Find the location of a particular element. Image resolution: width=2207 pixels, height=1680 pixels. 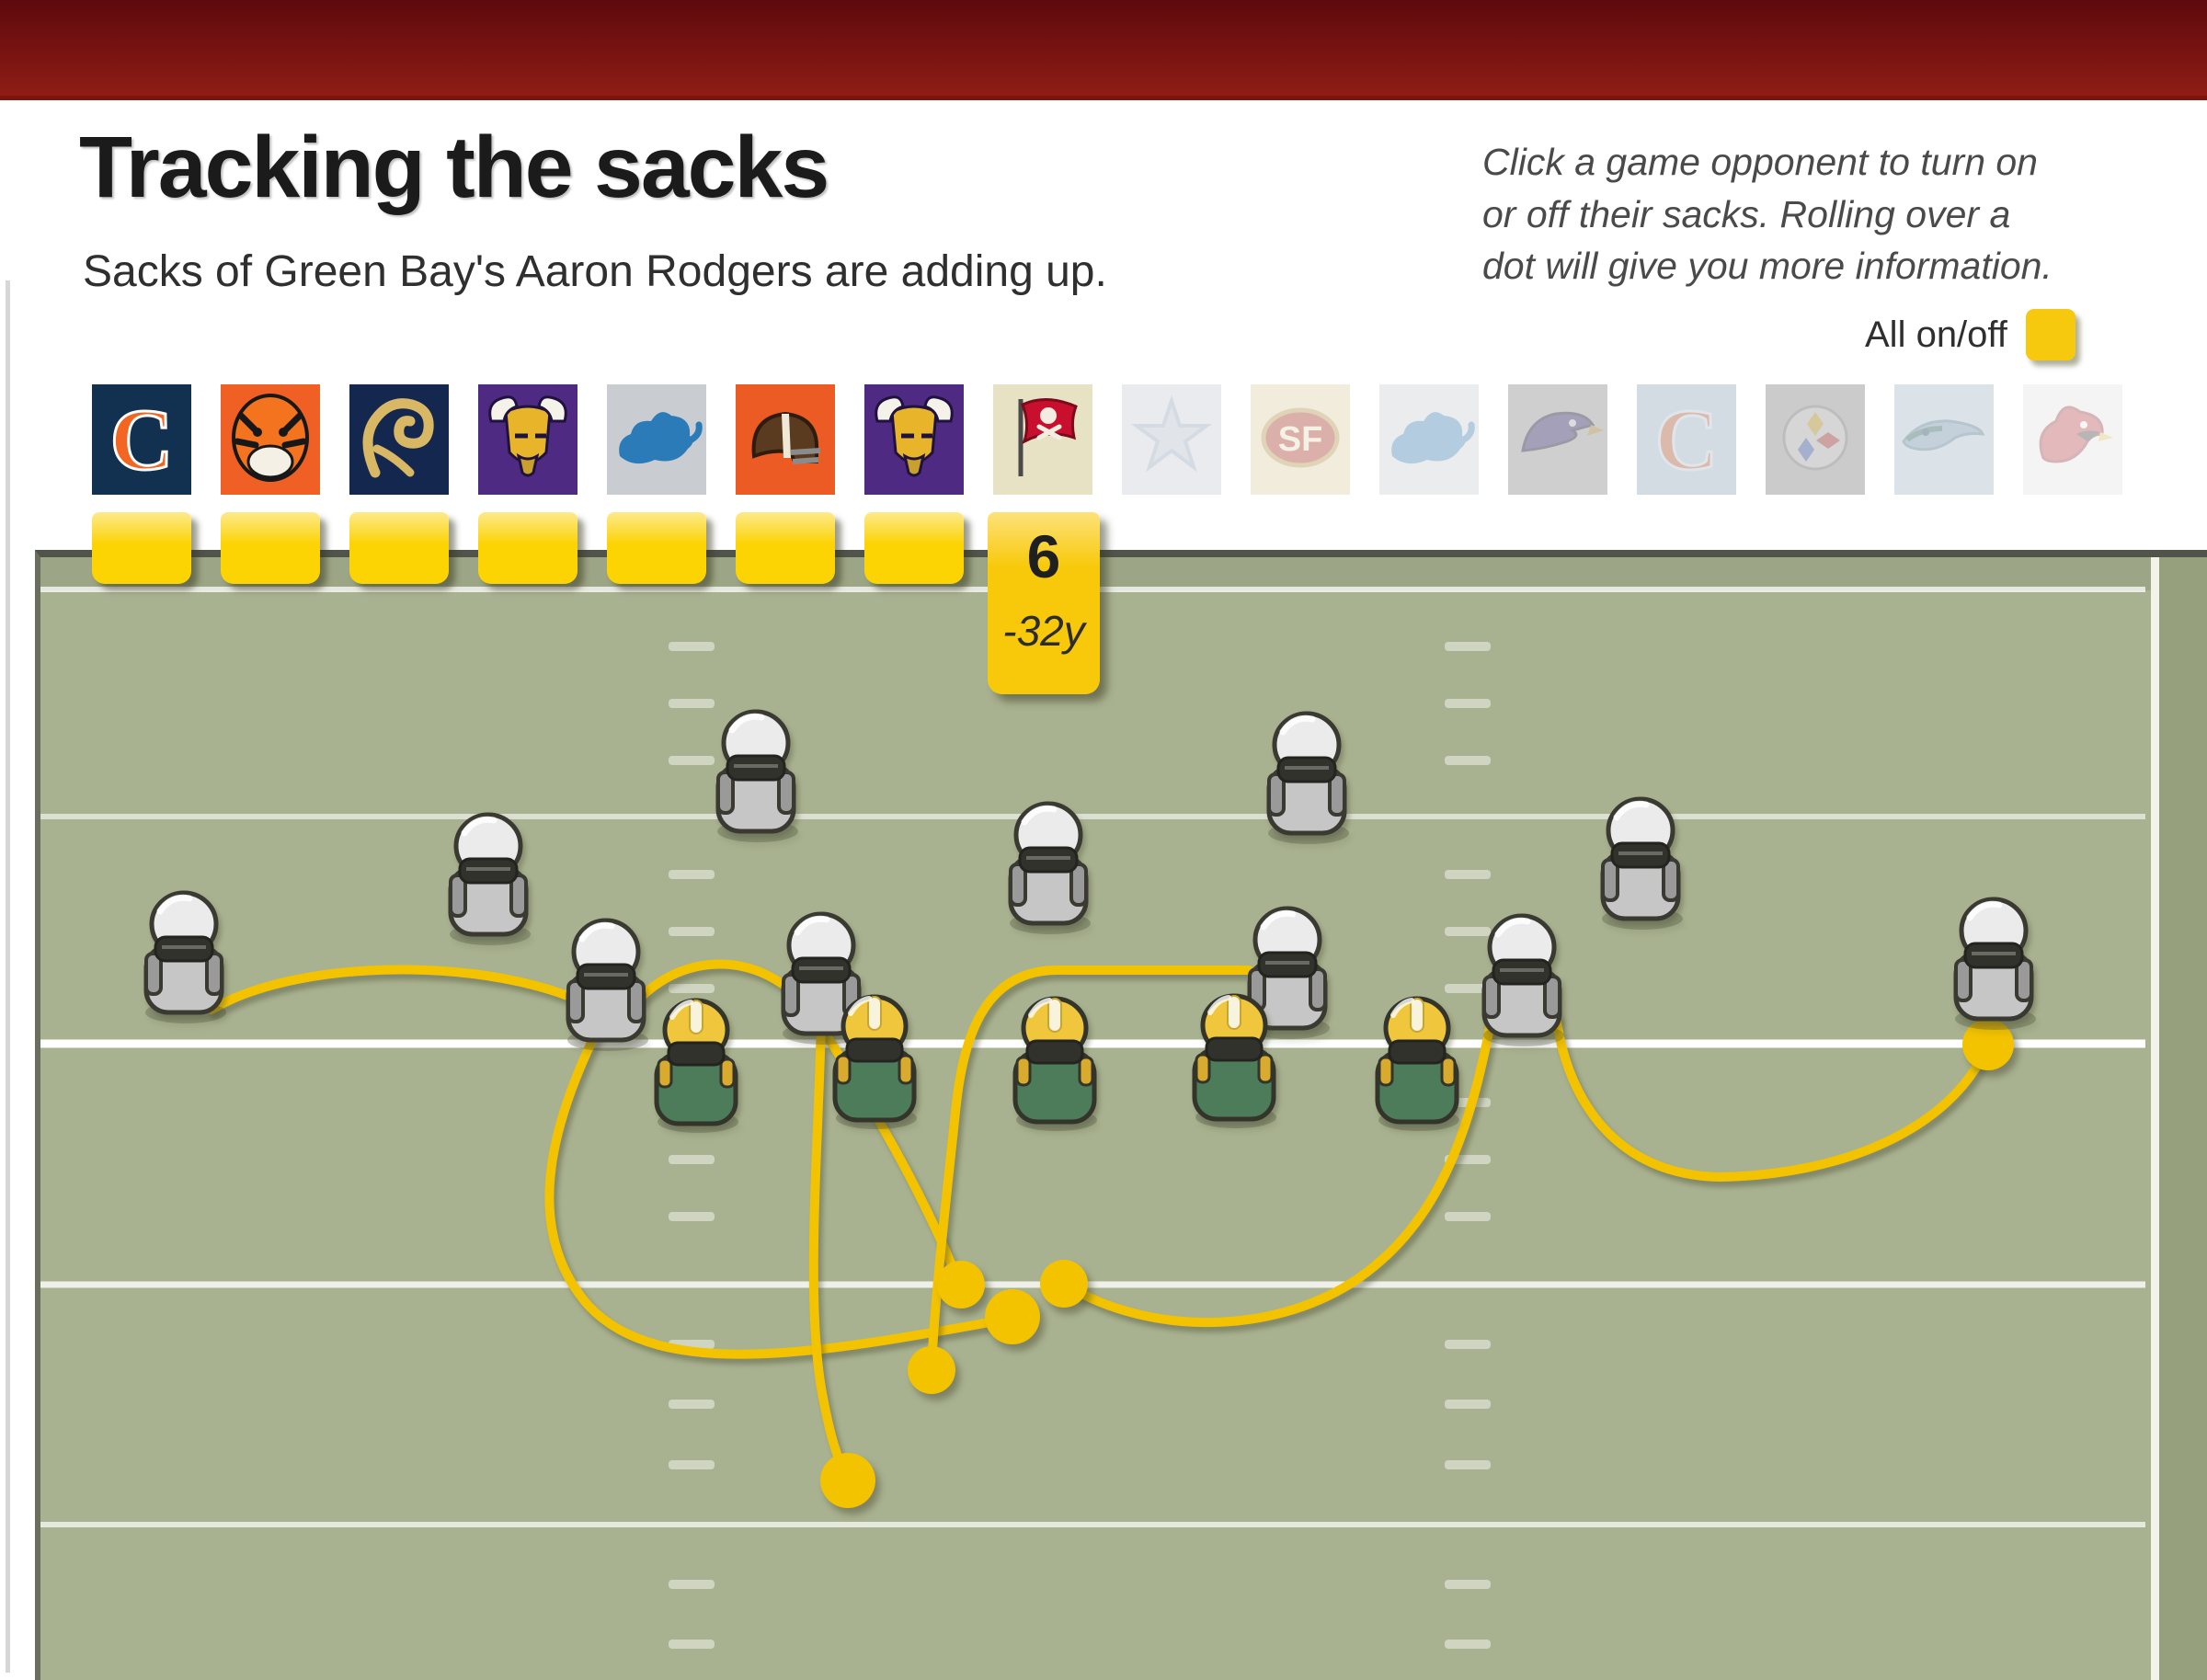

site-header-bar is located at coordinates (1103, 50).